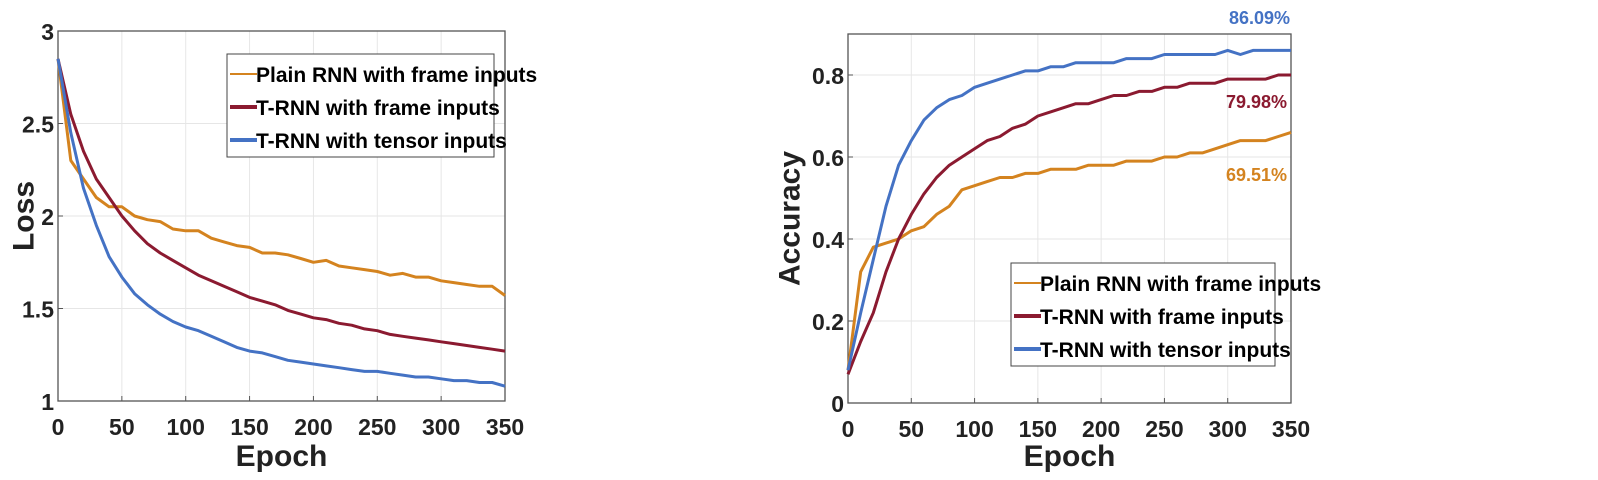 This screenshot has height=480, width=1598. I want to click on y-tick-label: 1, so click(47, 402).